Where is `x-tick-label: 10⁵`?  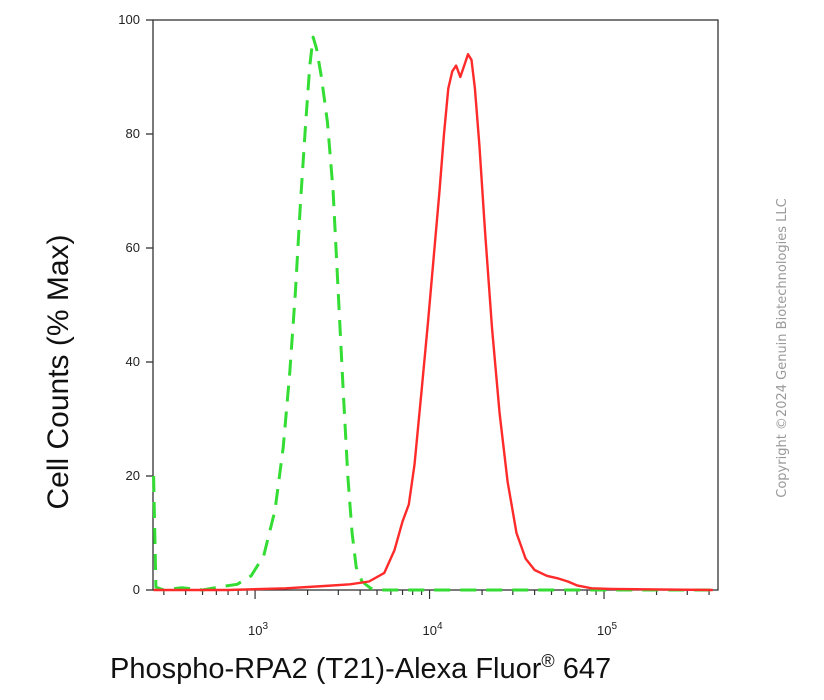
x-tick-label: 10⁵ is located at coordinates (607, 629).